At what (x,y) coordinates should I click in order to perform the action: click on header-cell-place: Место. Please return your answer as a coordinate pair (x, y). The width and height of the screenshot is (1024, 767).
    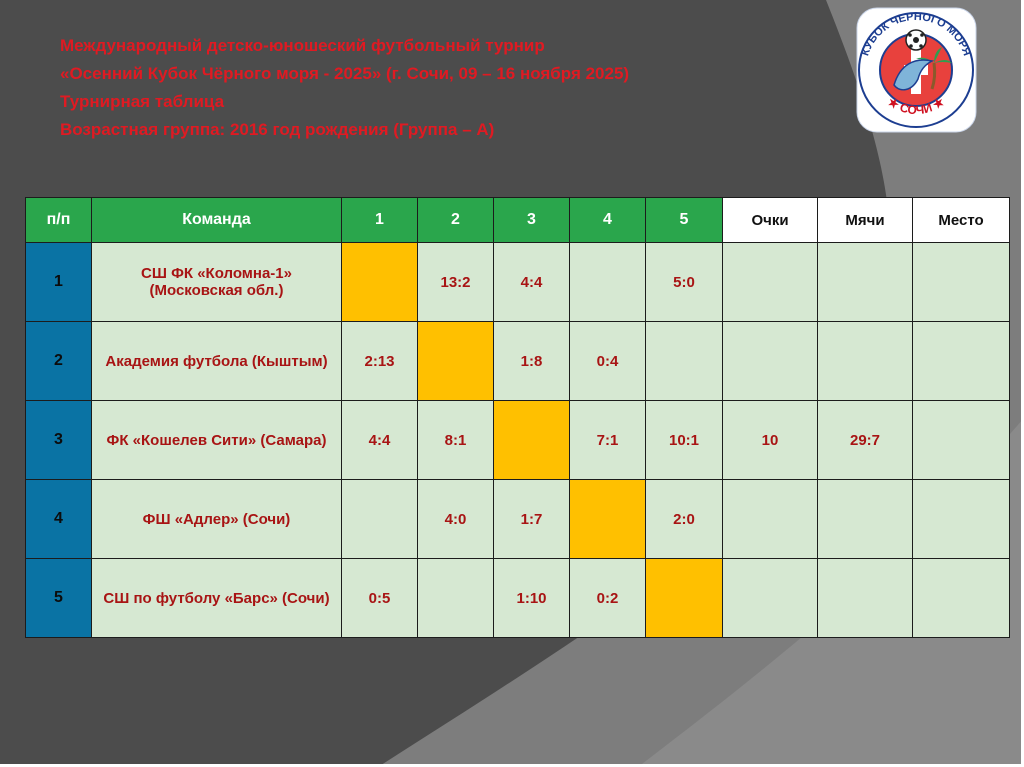
    Looking at the image, I should click on (961, 220).